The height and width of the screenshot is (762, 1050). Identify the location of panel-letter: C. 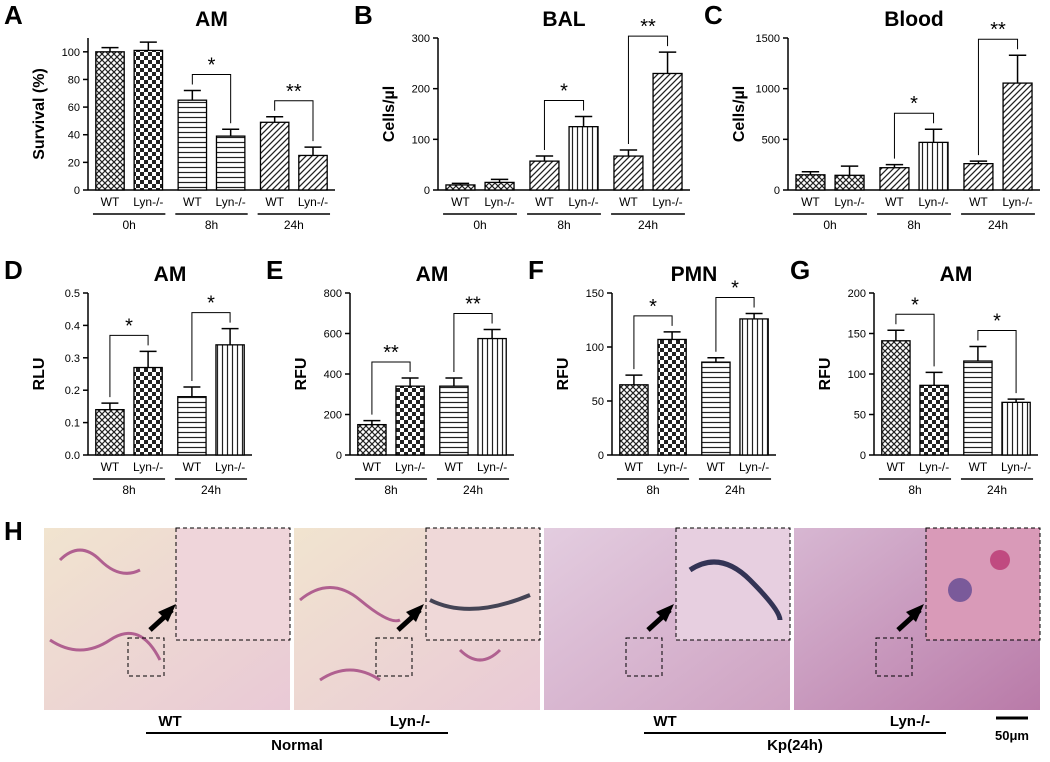
(713, 15).